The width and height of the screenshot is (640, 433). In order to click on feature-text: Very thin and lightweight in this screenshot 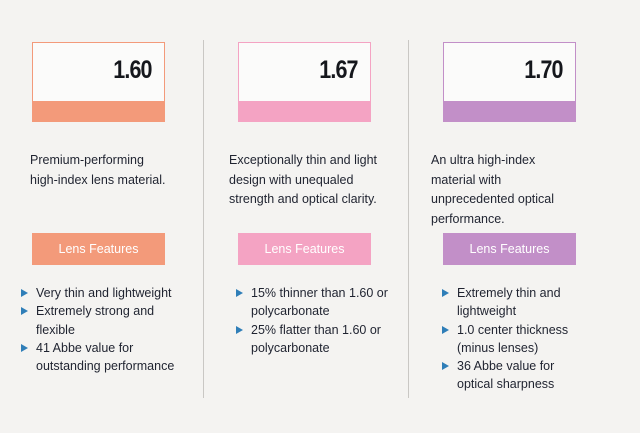, I will do `click(104, 293)`.